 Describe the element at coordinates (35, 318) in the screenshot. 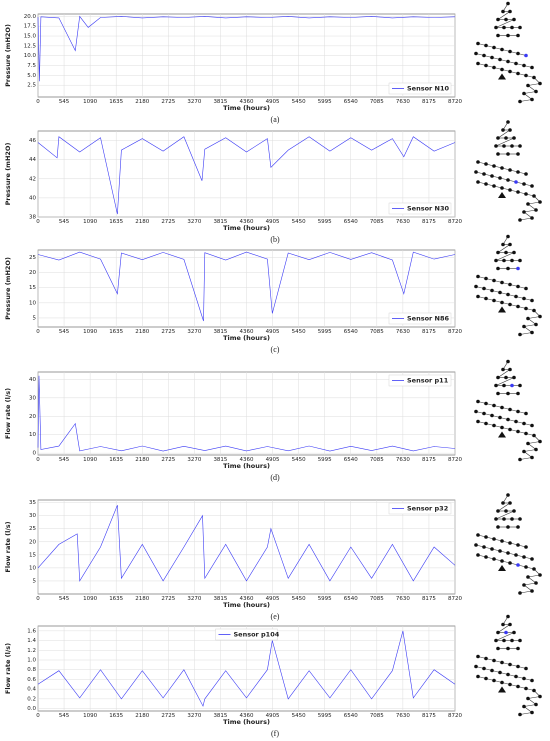

I see `y-tick-label: 5` at that location.